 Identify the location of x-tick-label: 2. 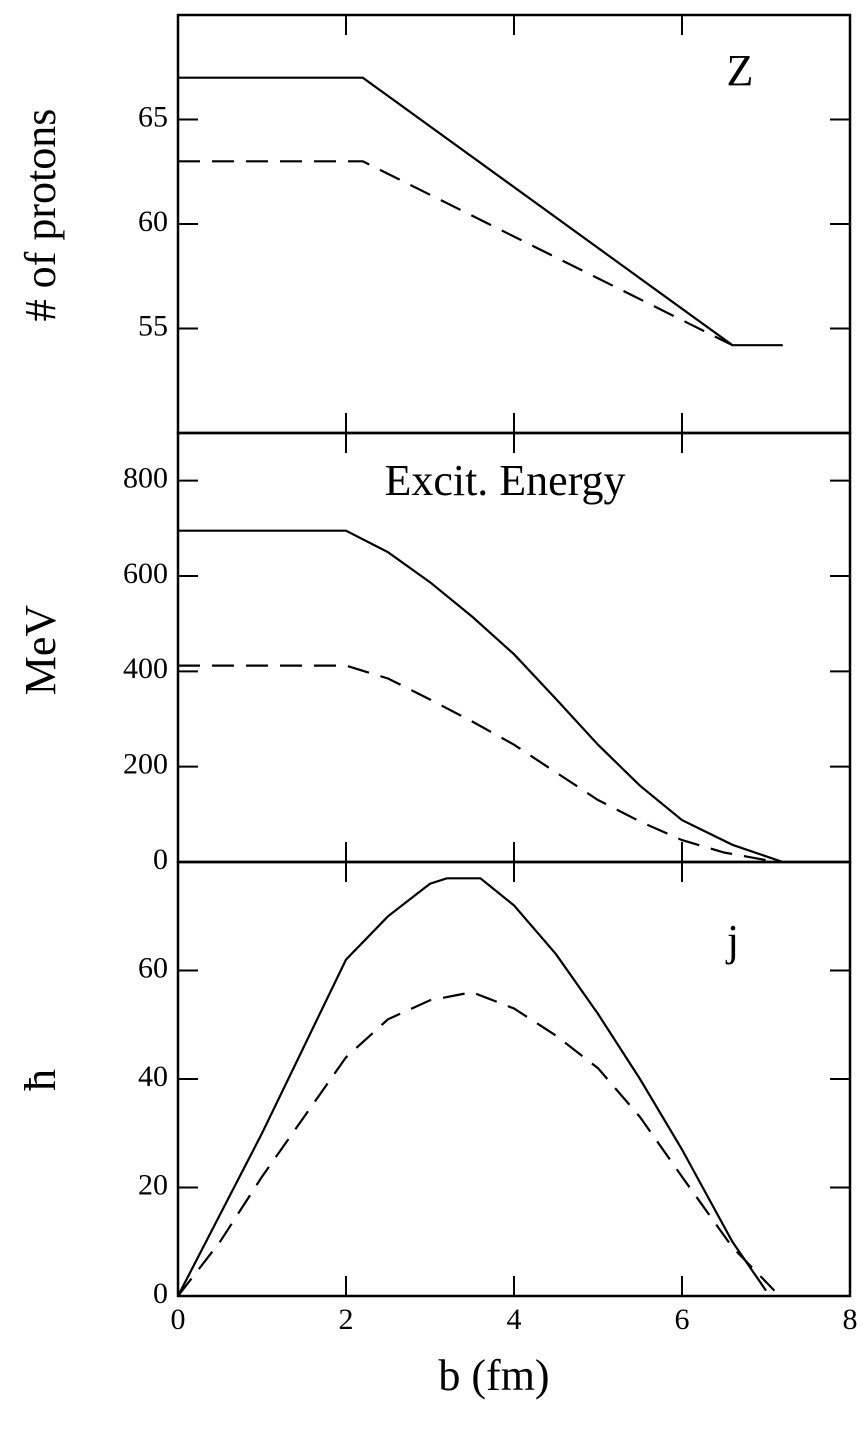
(346, 1319).